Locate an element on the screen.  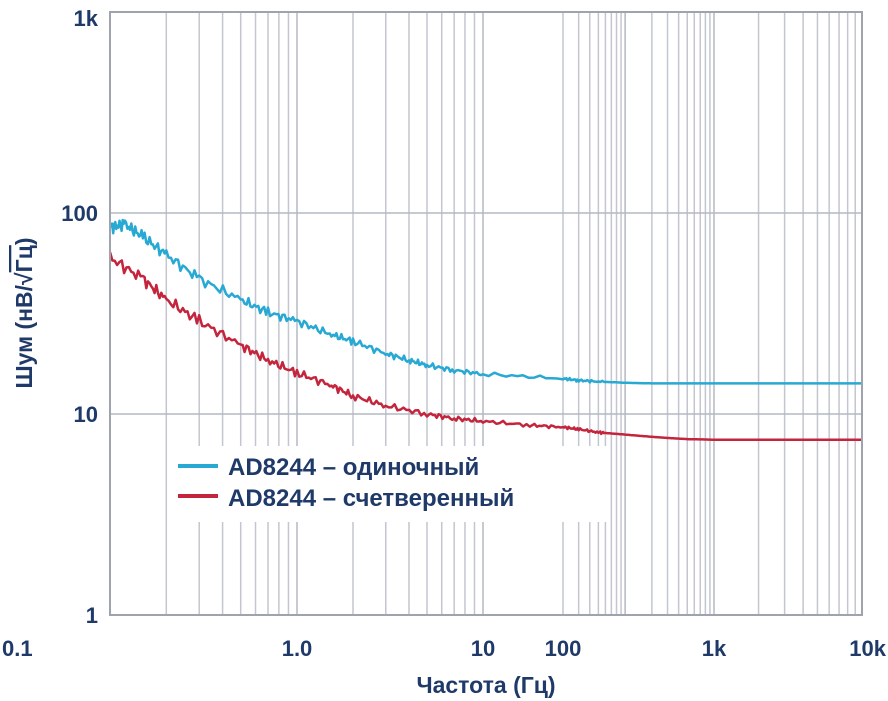
y-tick-labels: 1 10 100 1k is located at coordinates (79, 317).